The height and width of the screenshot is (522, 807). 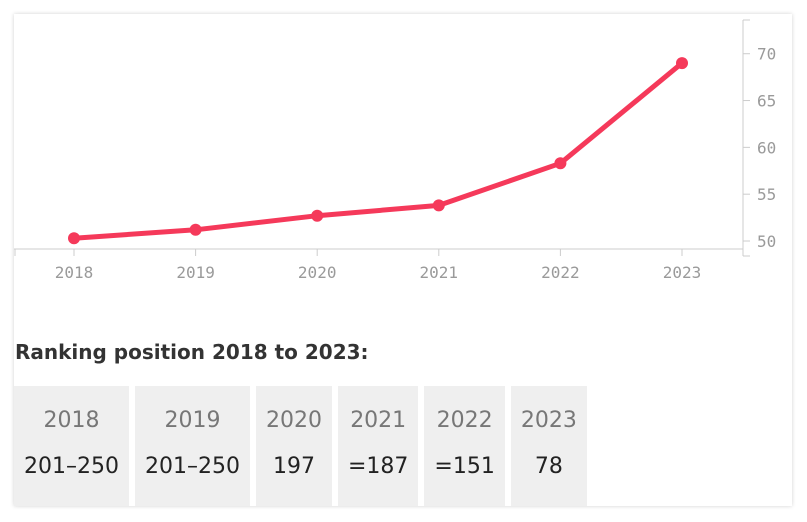 I want to click on y-tick-label: 70, so click(x=766, y=54).